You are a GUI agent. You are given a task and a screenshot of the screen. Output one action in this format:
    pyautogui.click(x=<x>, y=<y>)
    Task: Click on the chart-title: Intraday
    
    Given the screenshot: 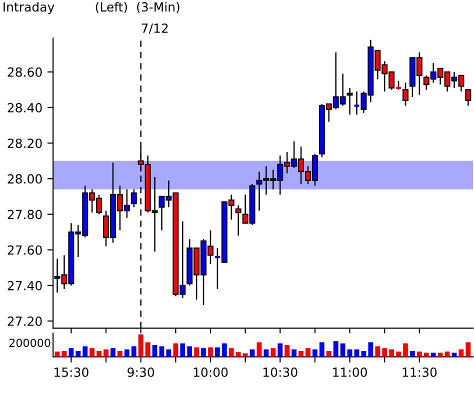 What is the action you would take?
    pyautogui.click(x=29, y=8)
    